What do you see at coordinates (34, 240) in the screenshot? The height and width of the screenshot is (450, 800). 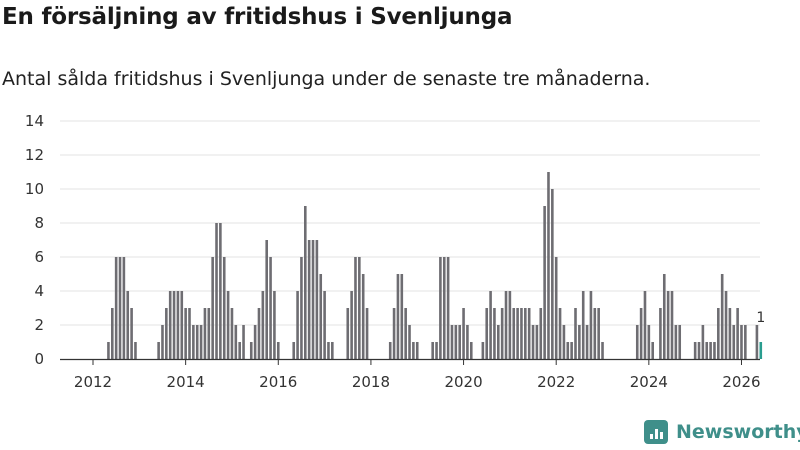 I see `y-axis-ticks: 0 2 4 6 8 10 12 14` at bounding box center [34, 240].